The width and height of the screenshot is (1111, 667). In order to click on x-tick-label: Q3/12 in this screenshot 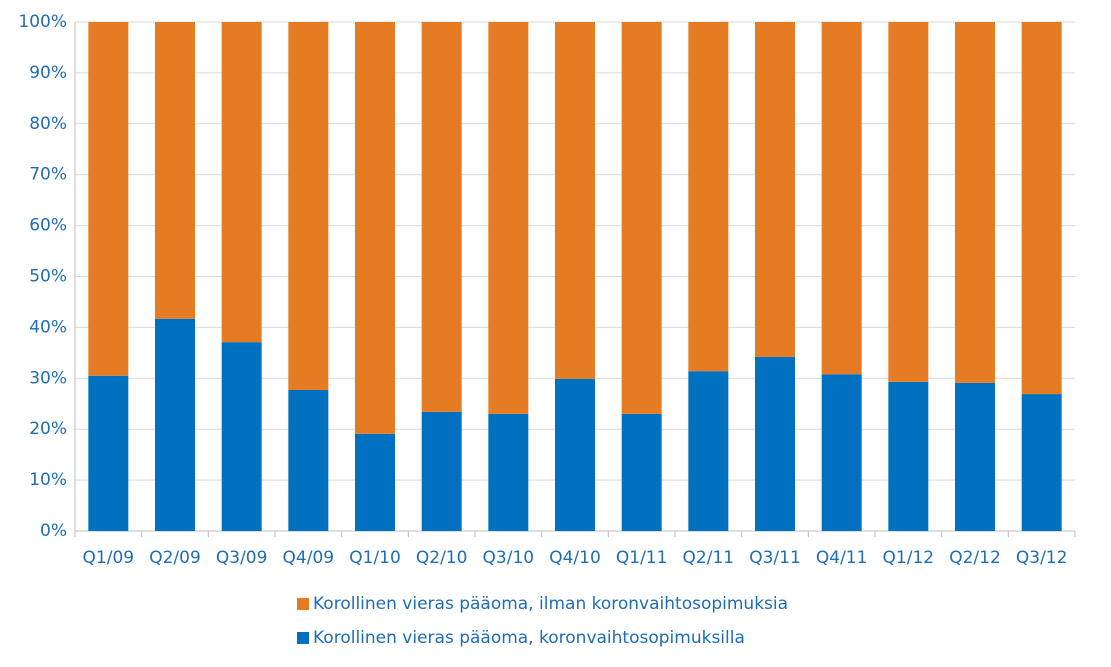, I will do `click(1042, 558)`.